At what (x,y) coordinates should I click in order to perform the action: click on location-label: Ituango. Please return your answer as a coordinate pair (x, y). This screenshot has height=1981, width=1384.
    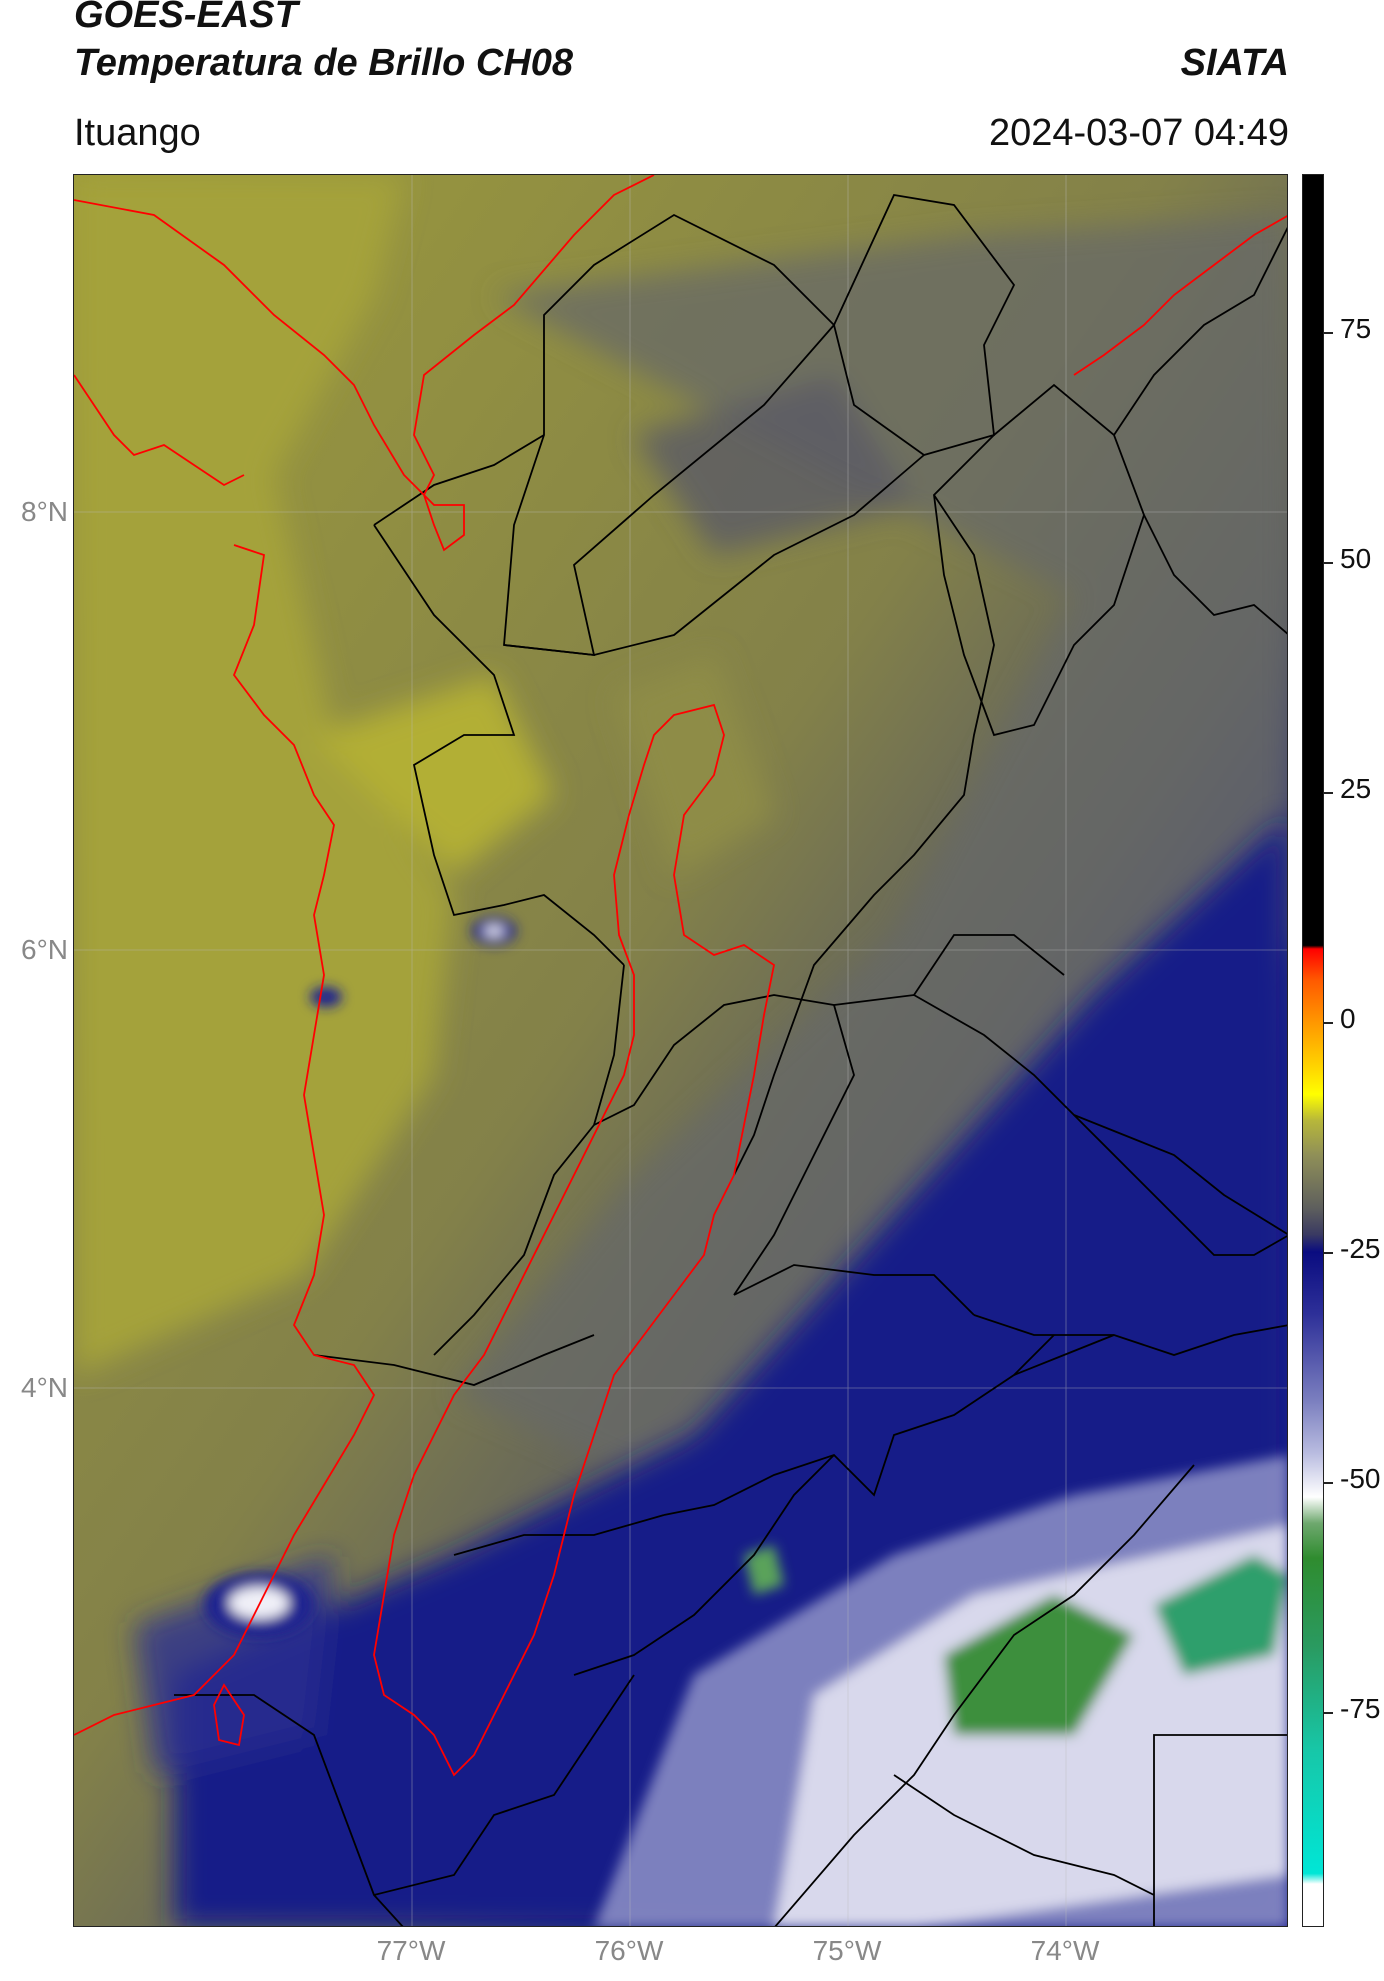
    Looking at the image, I should click on (137, 133).